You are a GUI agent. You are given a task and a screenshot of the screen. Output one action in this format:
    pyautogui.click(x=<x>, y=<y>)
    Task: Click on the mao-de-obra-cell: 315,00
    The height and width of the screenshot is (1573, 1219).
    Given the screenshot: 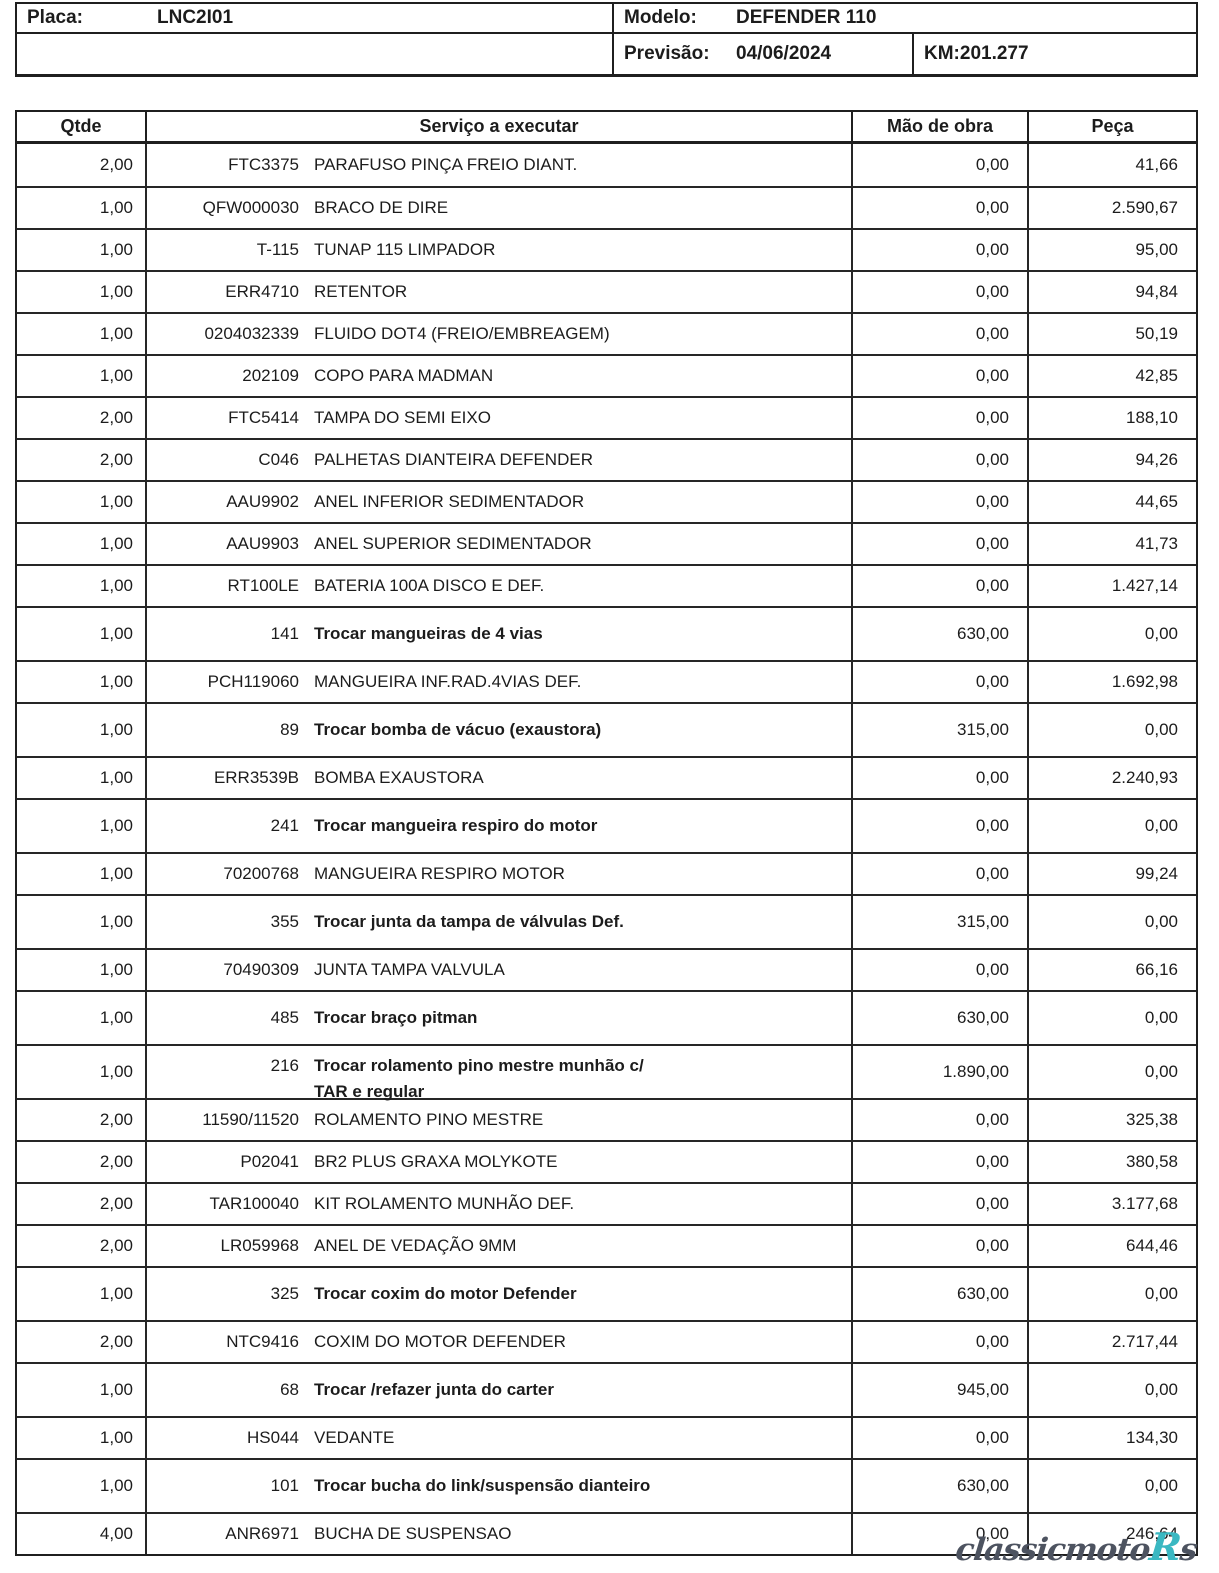 What is the action you would take?
    pyautogui.click(x=939, y=922)
    